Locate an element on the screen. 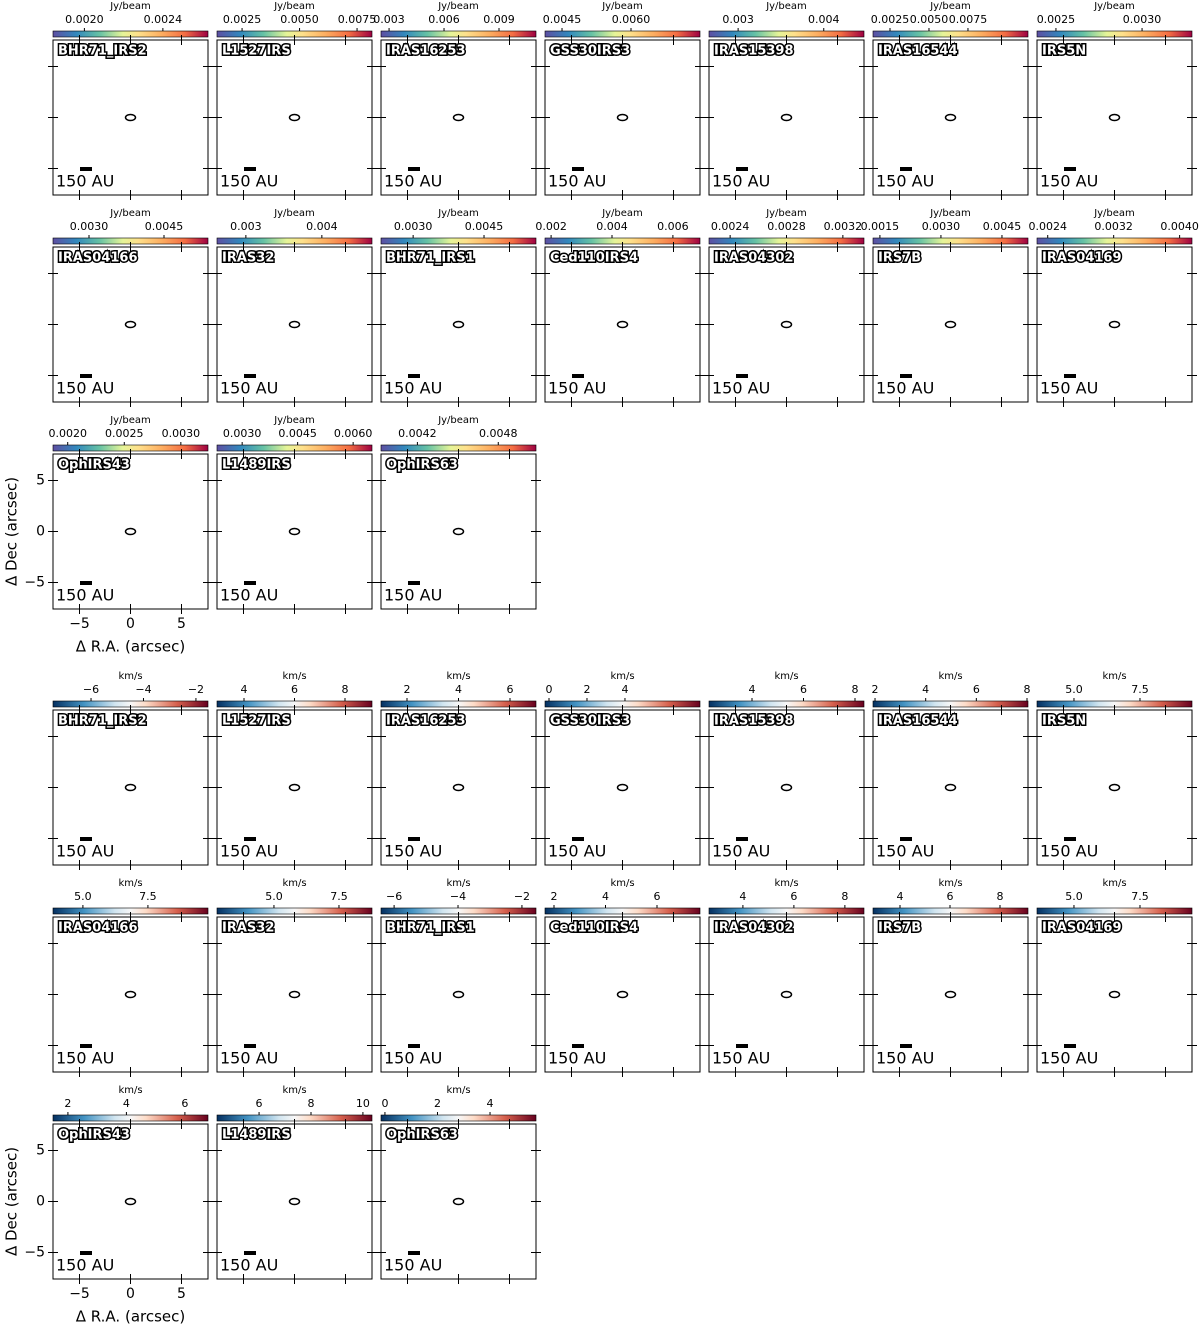 This screenshot has height=1330, width=1200. panel: Jy/beam 0.0024 0.0028 0.0032 IRAS04302 150 AU is located at coordinates (786, 307).